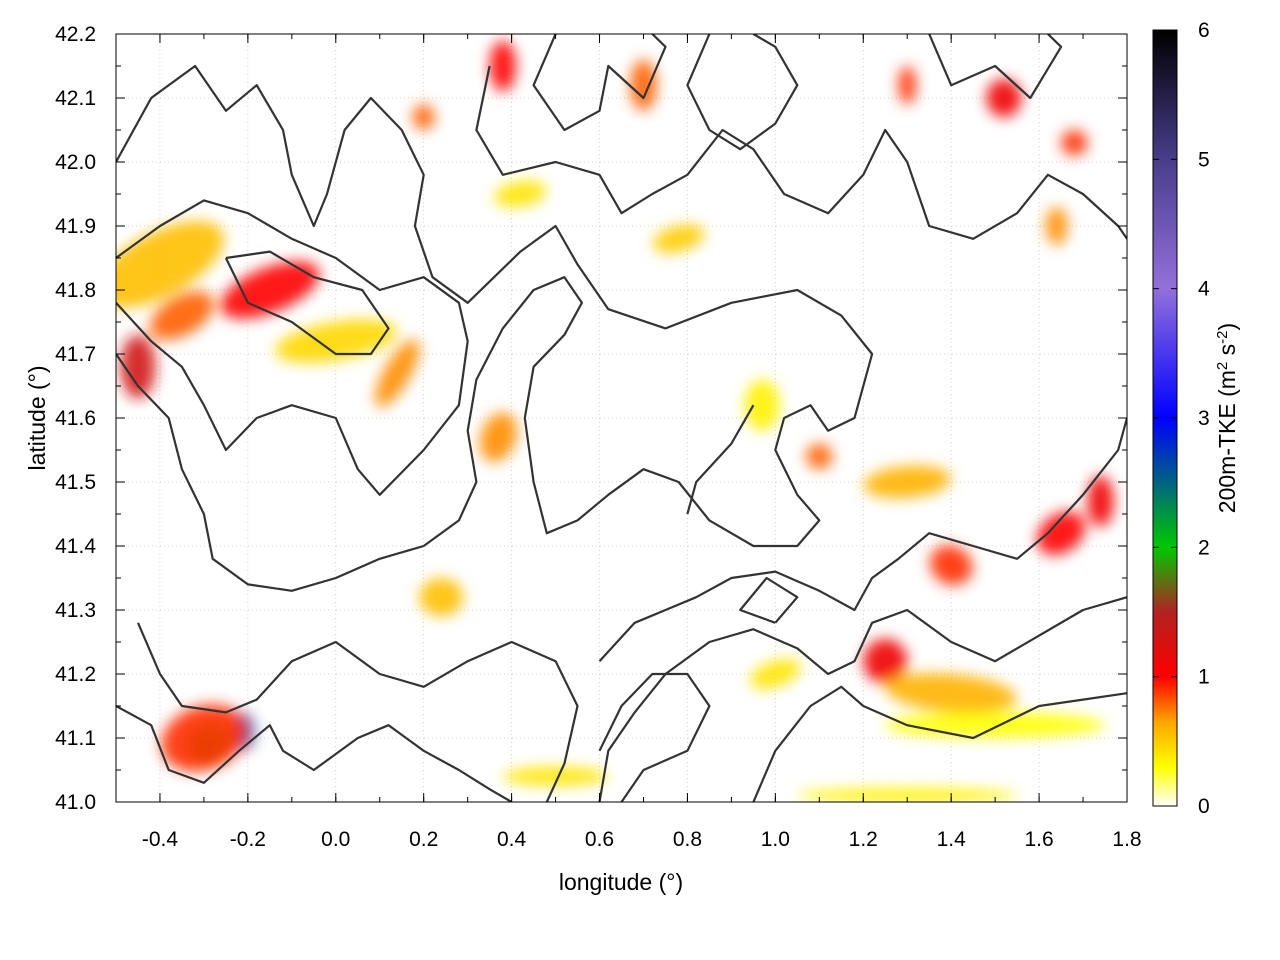  Describe the element at coordinates (1204, 289) in the screenshot. I see `colorbar-tick-label: 4` at that location.